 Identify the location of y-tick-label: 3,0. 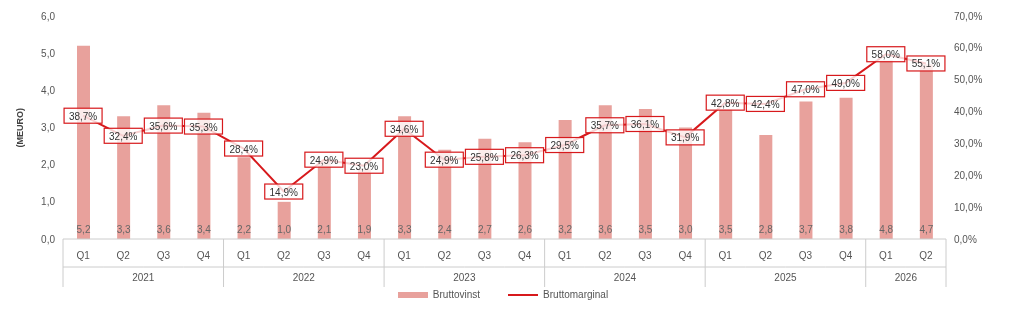
(48, 128).